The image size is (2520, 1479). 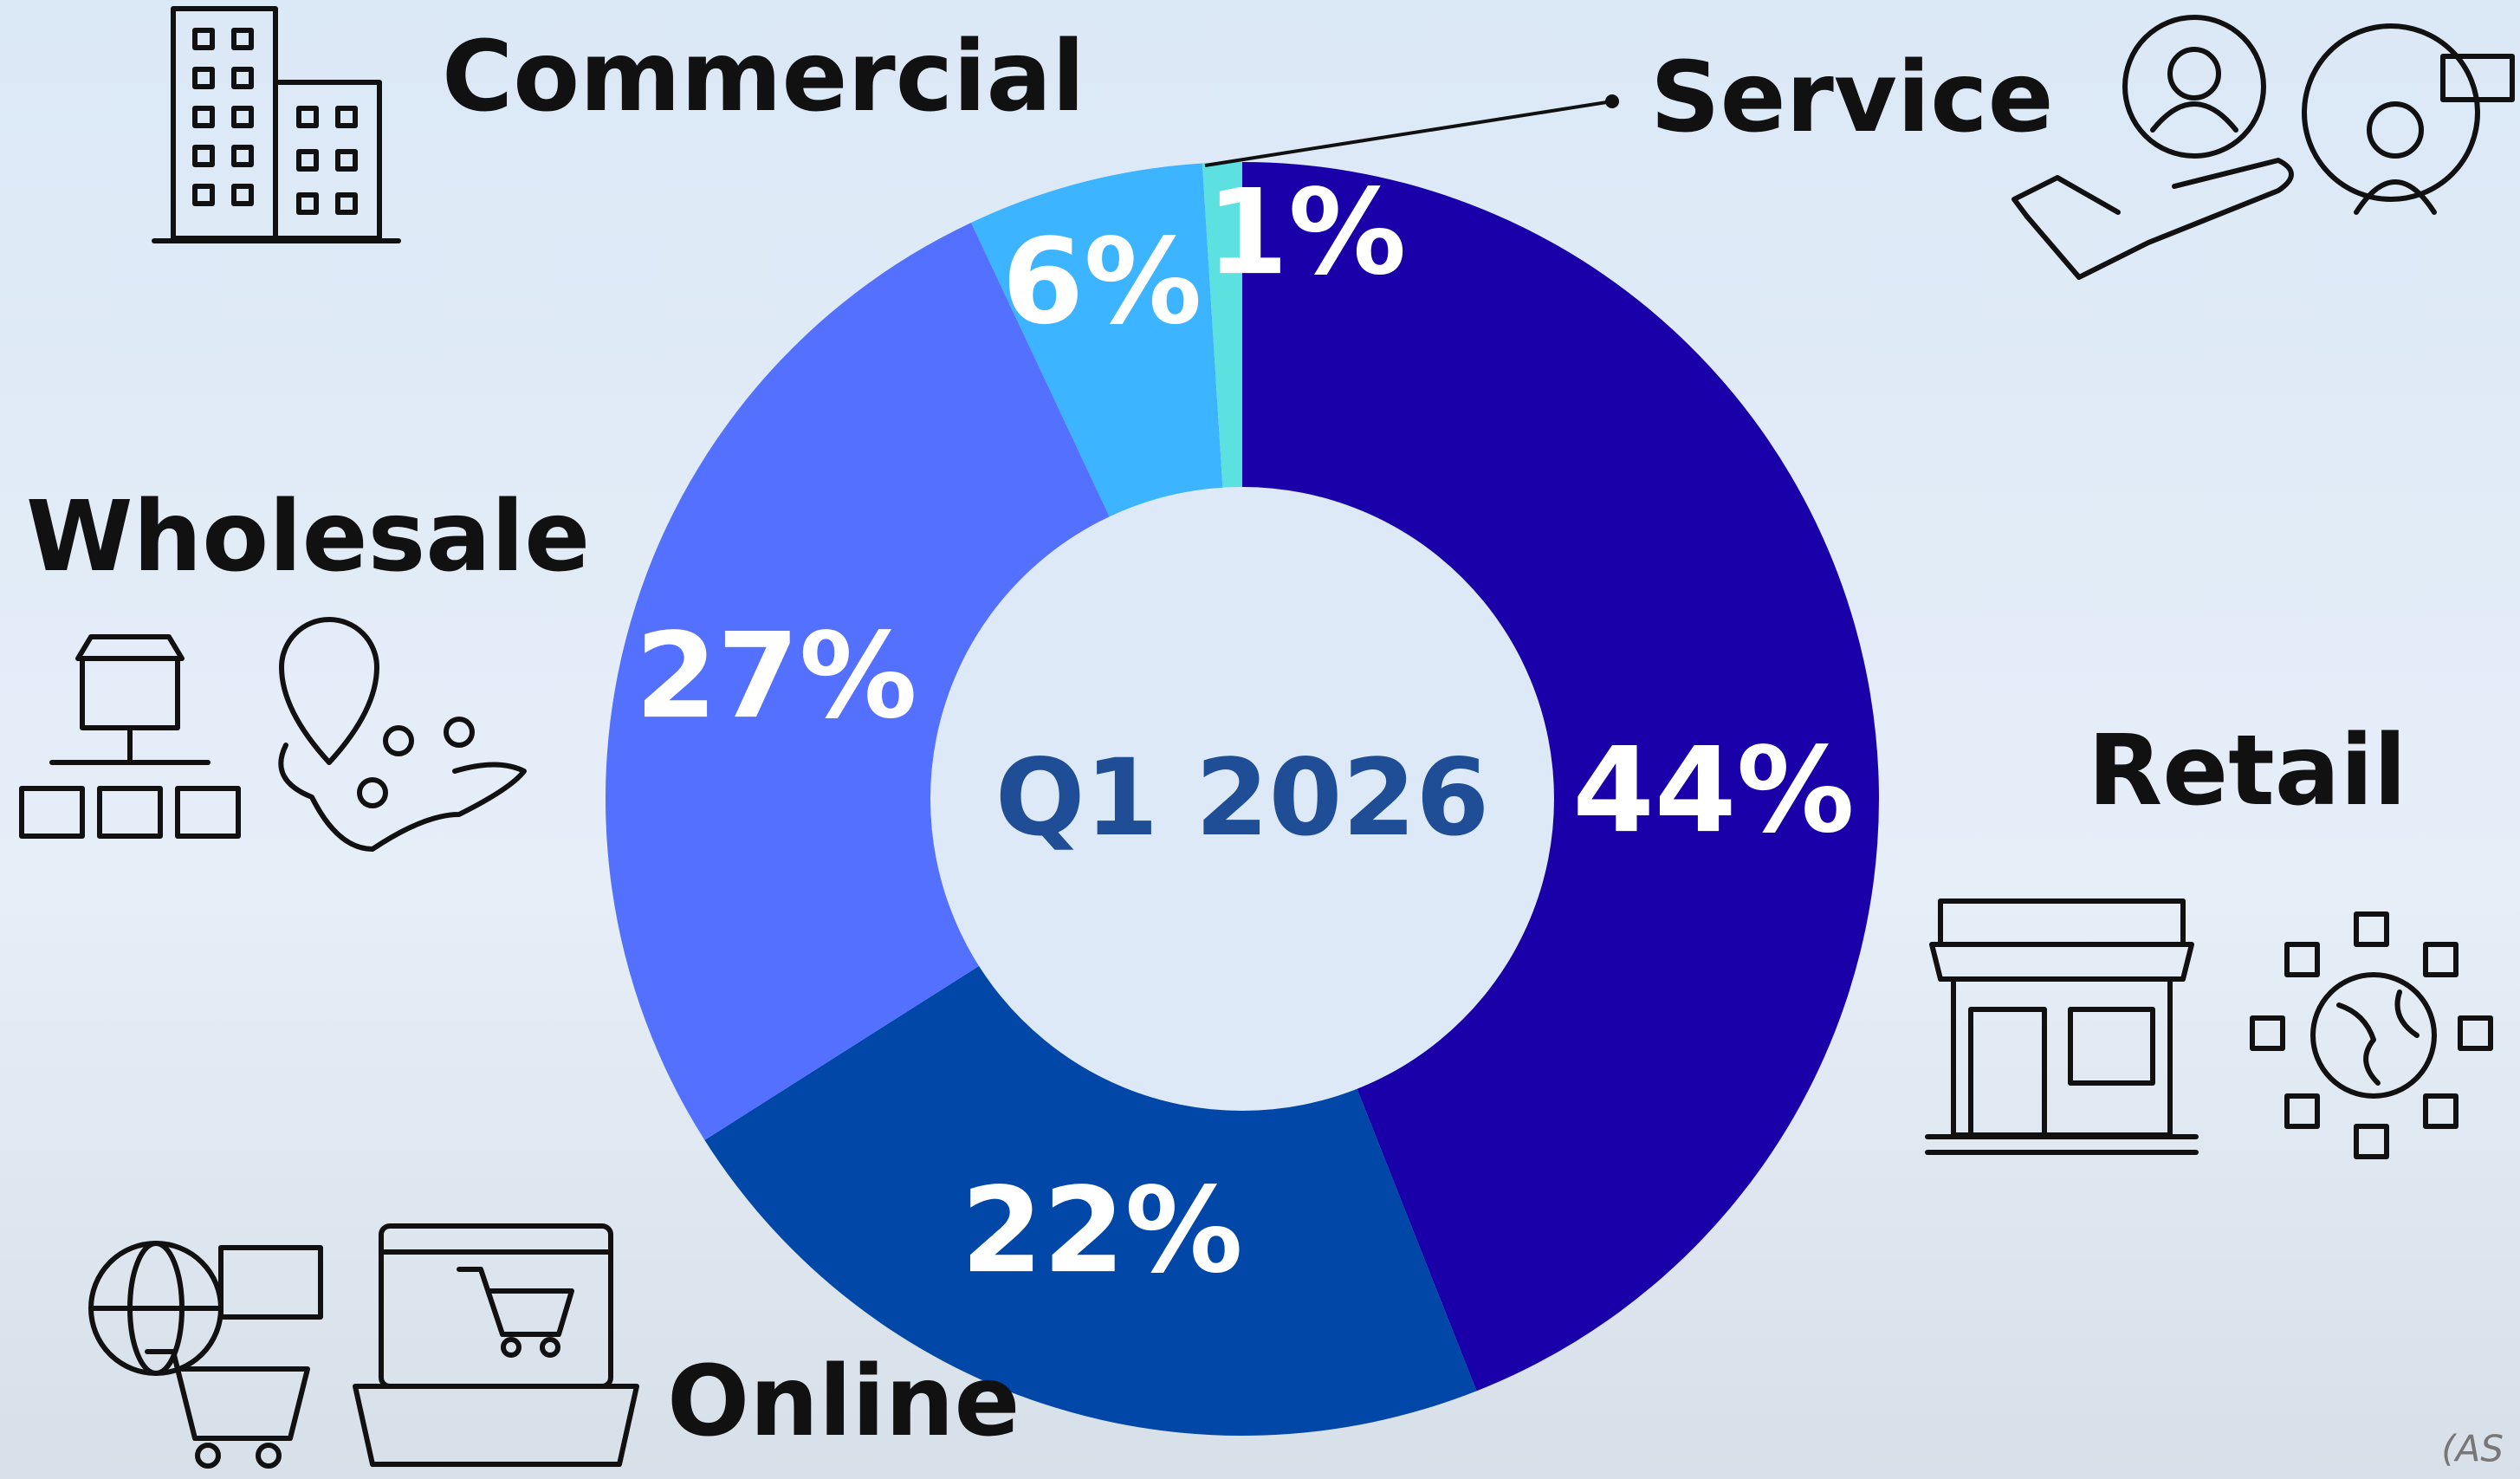 What do you see at coordinates (776, 676) in the screenshot?
I see `data-label: 27%` at bounding box center [776, 676].